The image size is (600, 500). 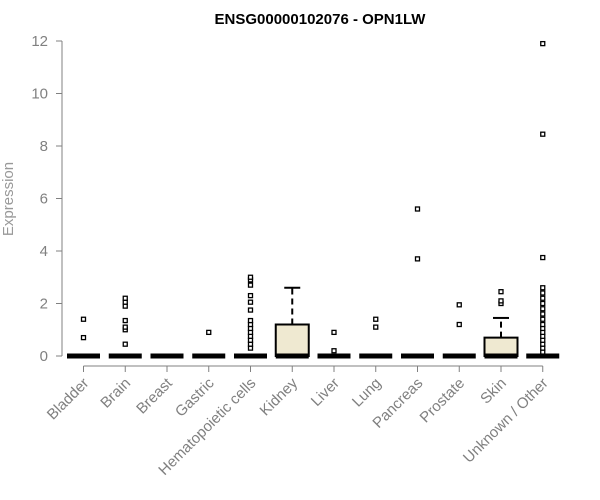 I want to click on x-tick-label-9: Prostate, so click(x=443, y=401).